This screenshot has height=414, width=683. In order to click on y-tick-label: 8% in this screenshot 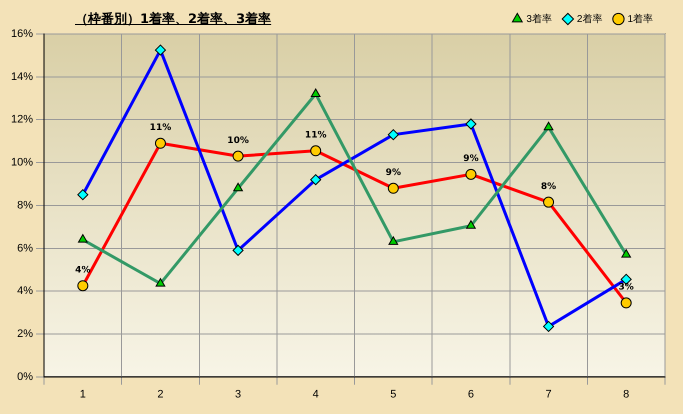, I will do `click(25, 205)`.